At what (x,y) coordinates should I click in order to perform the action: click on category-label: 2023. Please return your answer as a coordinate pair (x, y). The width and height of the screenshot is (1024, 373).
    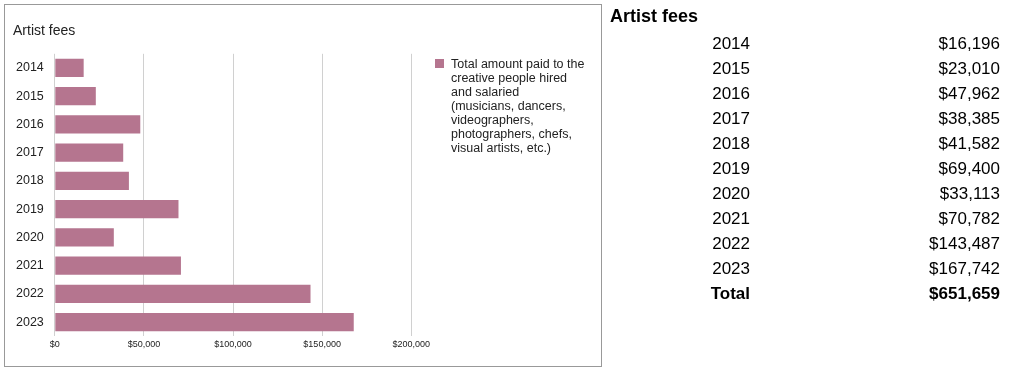
    Looking at the image, I should click on (731, 268).